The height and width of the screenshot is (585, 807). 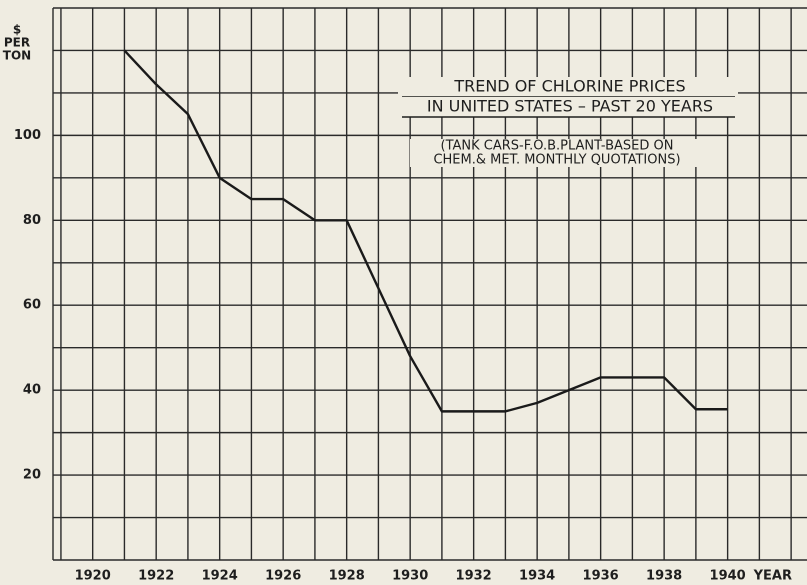 I want to click on y-tick-label: 100, so click(x=27, y=135).